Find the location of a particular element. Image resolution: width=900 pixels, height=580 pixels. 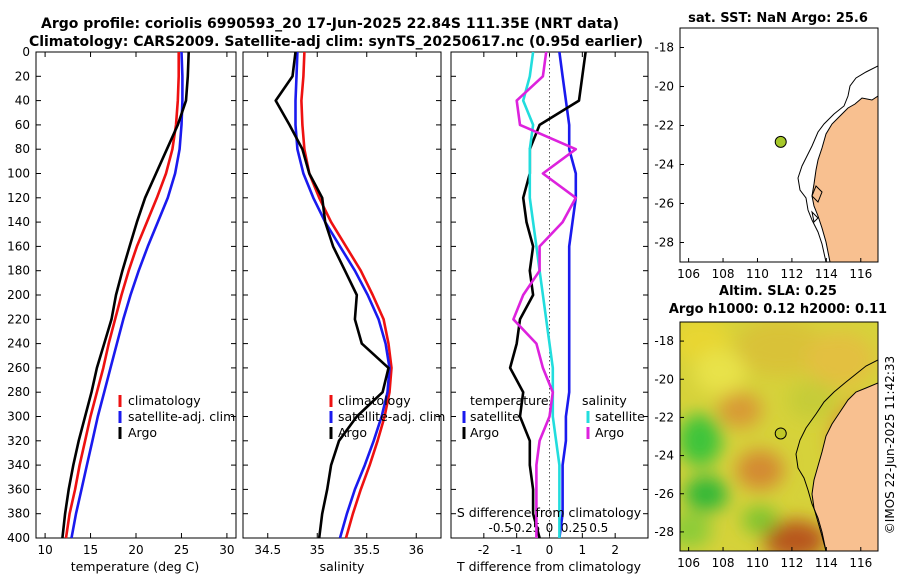

secondary-x-tick-label: 0.5 is located at coordinates (598, 528).